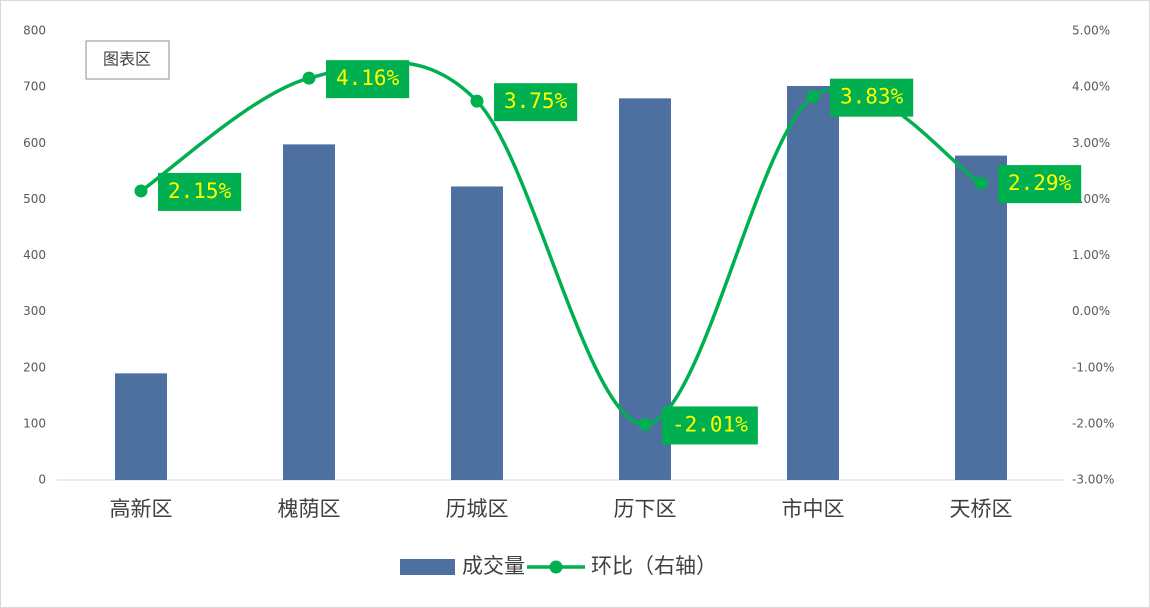  I want to click on x-tick-label: 历城区, so click(477, 509).